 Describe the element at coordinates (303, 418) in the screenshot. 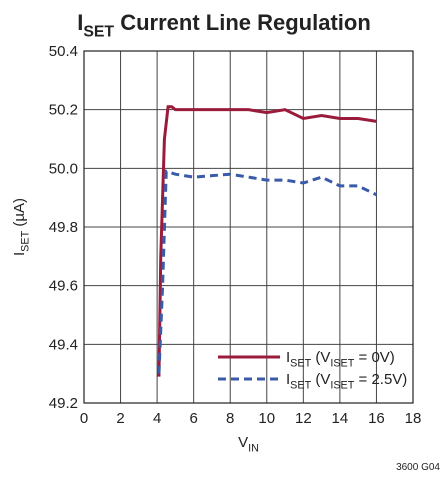

I see `x-tick-label: 12` at that location.